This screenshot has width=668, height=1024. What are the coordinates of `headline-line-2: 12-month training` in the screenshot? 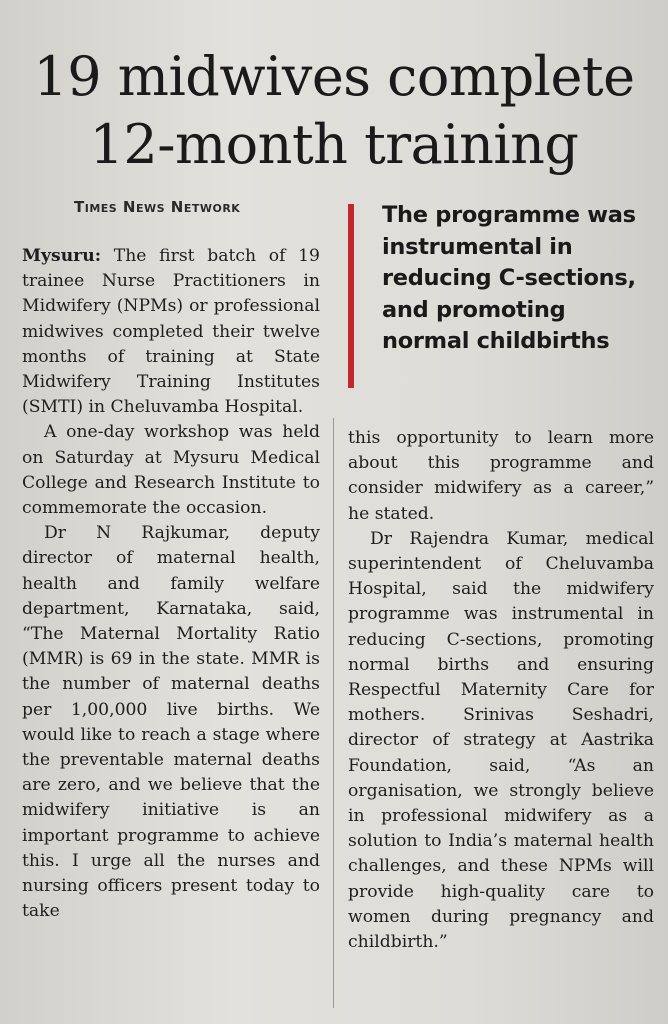 It's located at (334, 145).